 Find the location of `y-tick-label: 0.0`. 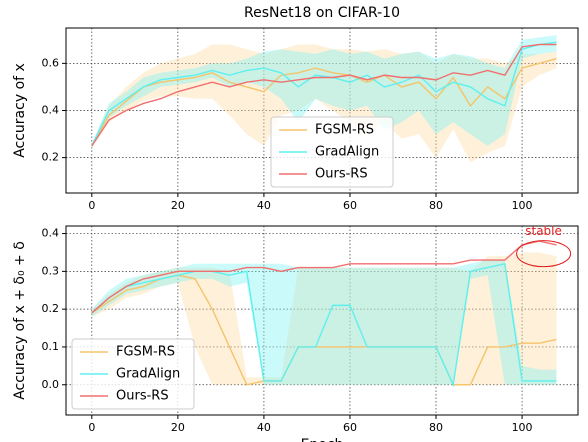

y-tick-label: 0.0 is located at coordinates (51, 384).